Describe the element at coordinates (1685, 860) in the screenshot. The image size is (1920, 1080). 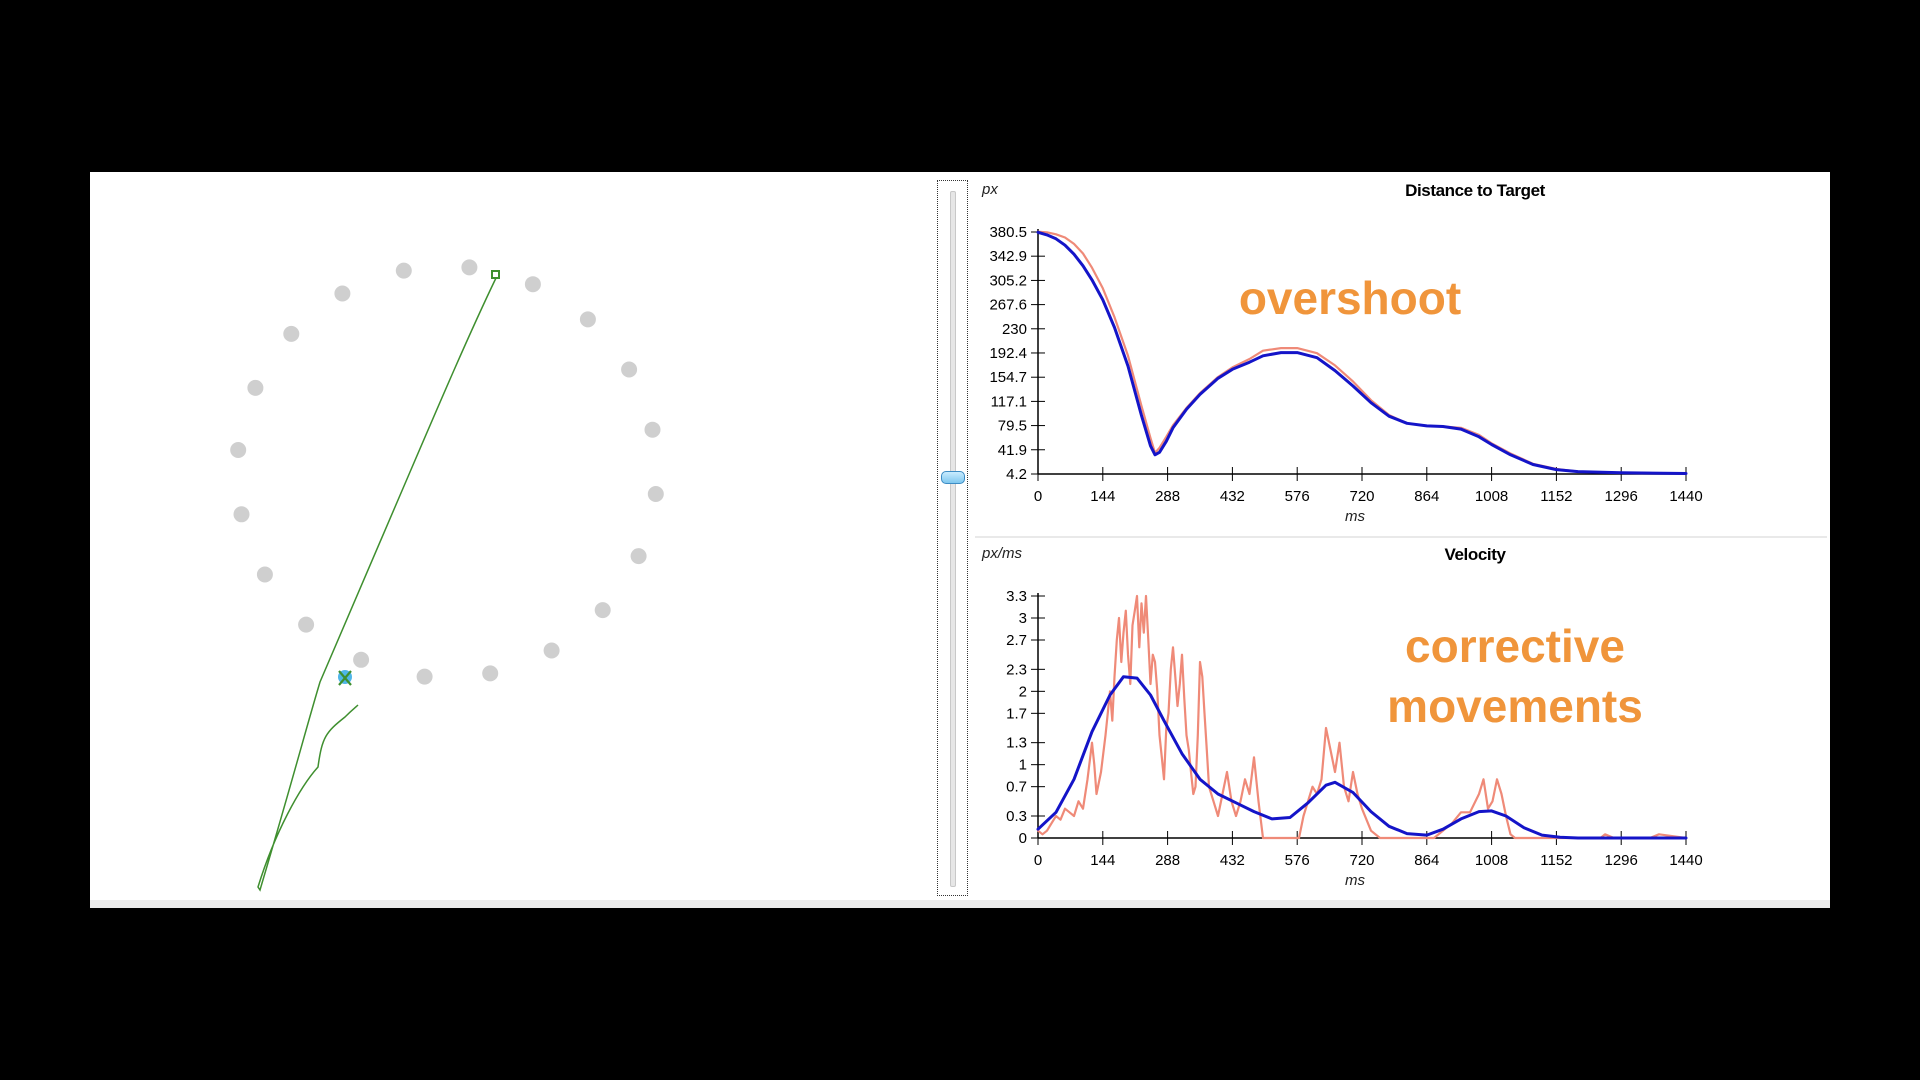
I see `velocity-x-tick-label: 1440` at that location.